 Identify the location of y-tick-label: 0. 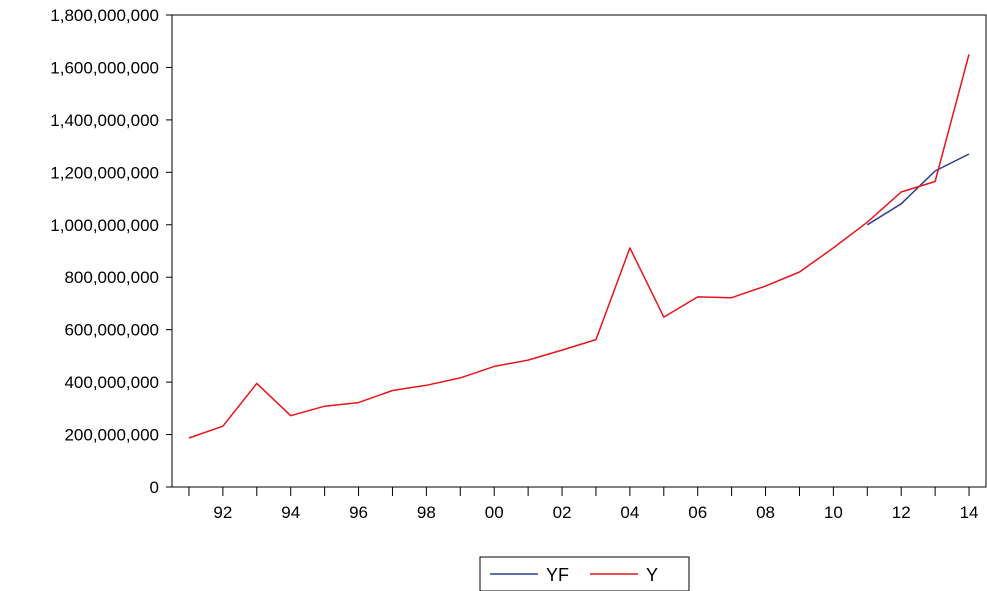
(154, 487).